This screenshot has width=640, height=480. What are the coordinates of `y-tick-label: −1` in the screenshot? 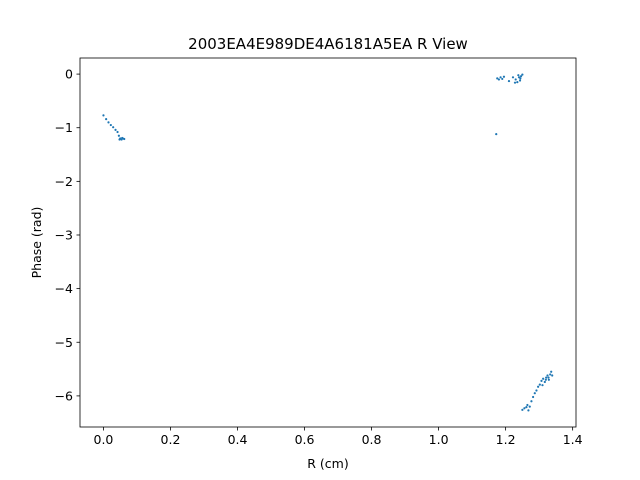 It's located at (64, 127).